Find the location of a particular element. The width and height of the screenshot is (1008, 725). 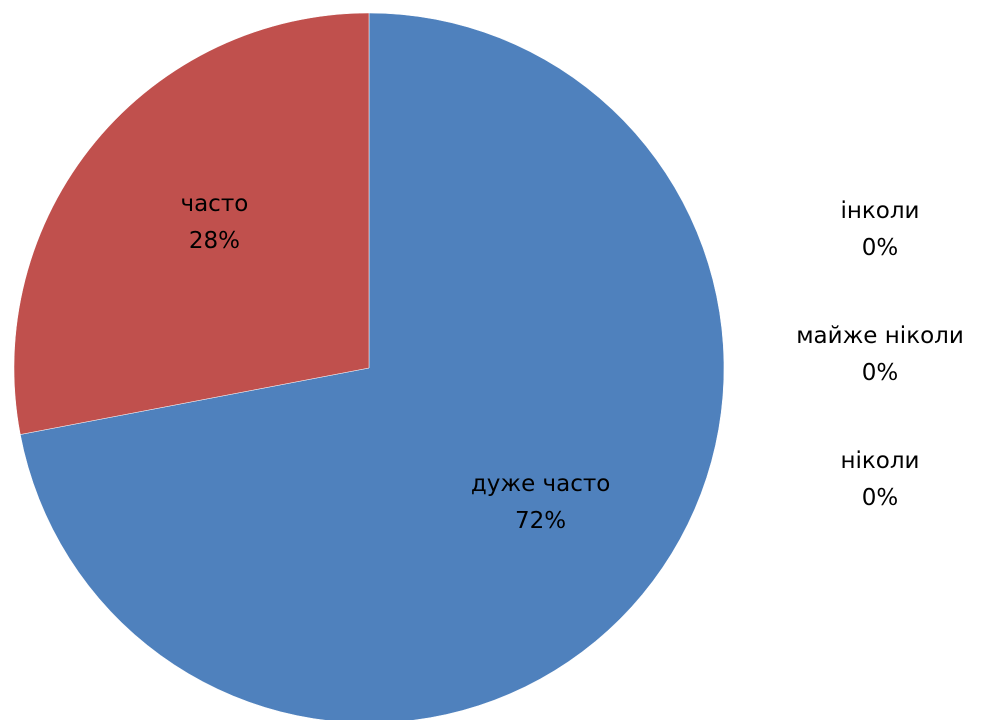

slice-value-label-4: 0% is located at coordinates (880, 498).